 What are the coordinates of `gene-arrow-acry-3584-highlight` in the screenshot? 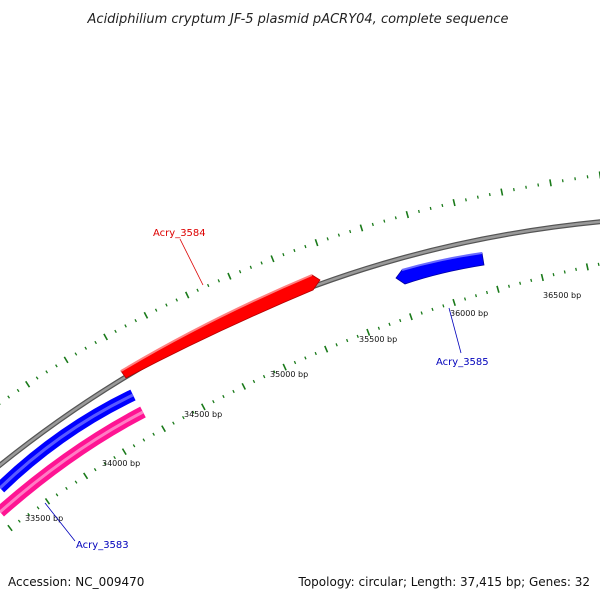 It's located at (216, 323).